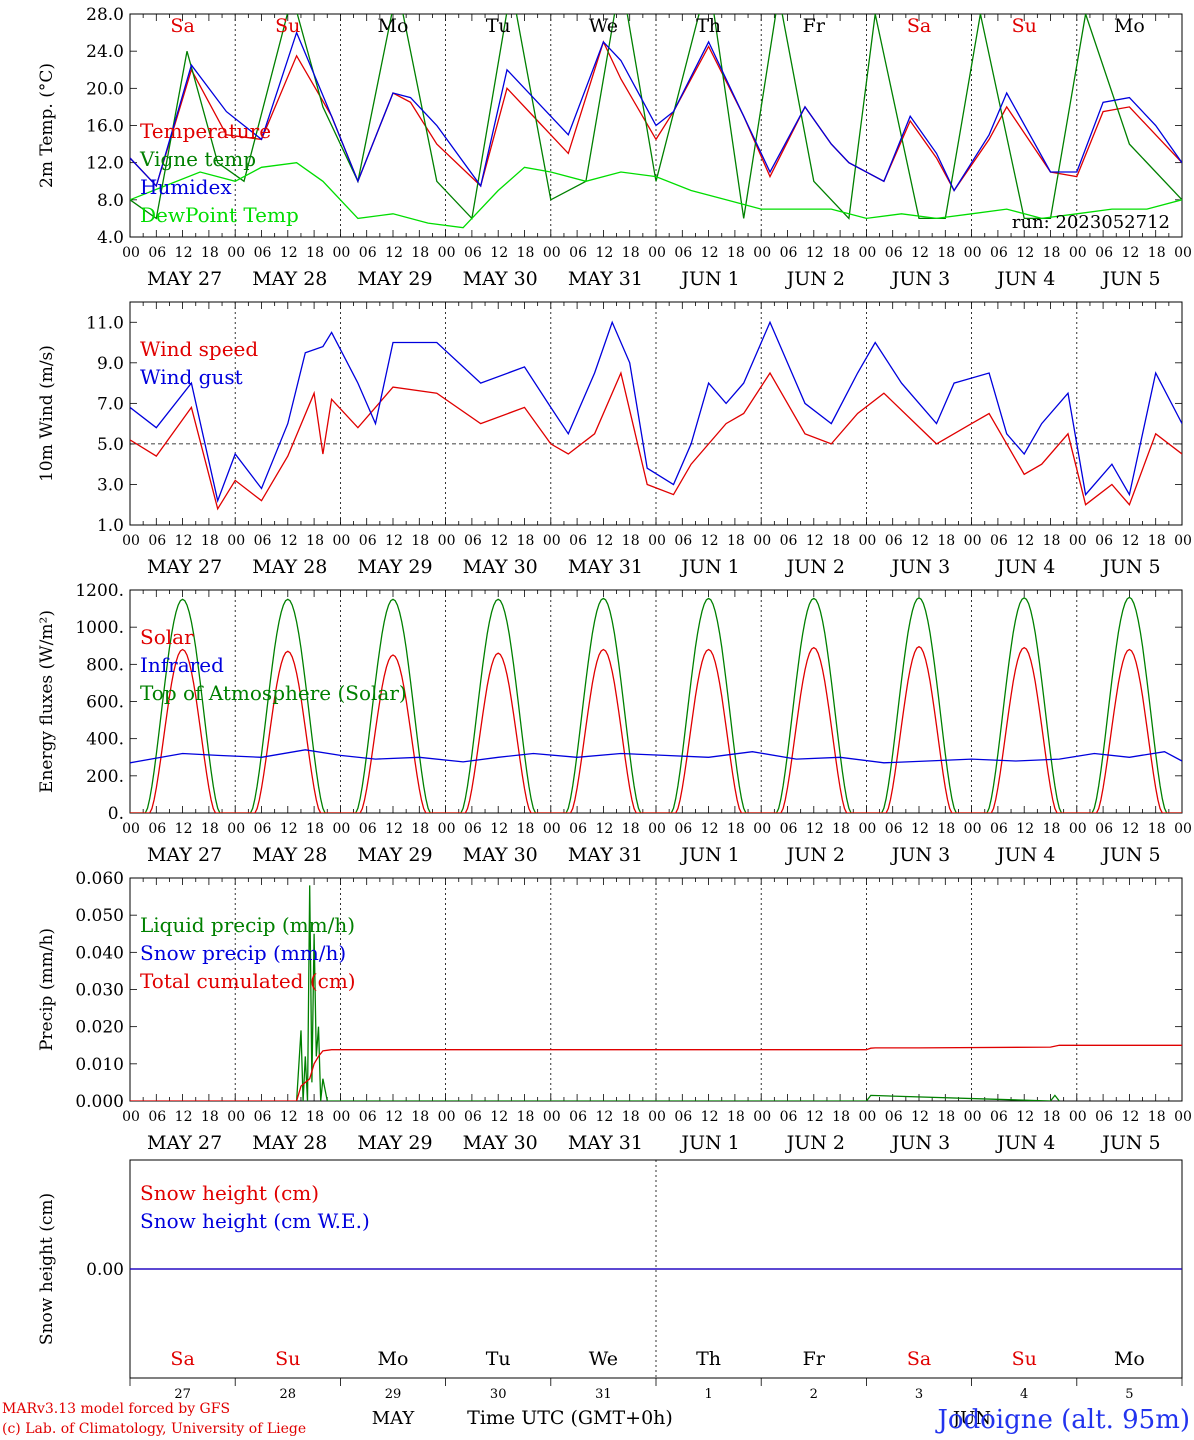  Describe the element at coordinates (287, 1359) in the screenshot. I see `weekday-label: Su` at that location.